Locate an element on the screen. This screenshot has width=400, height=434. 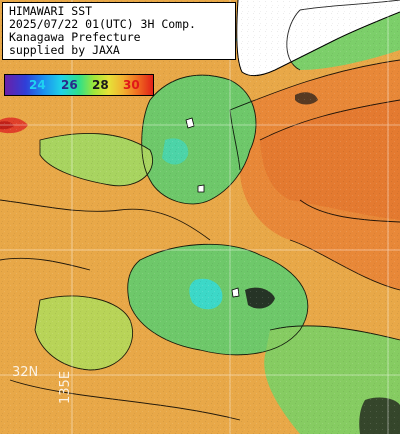
latitude-label: 32N is located at coordinates (25, 372).